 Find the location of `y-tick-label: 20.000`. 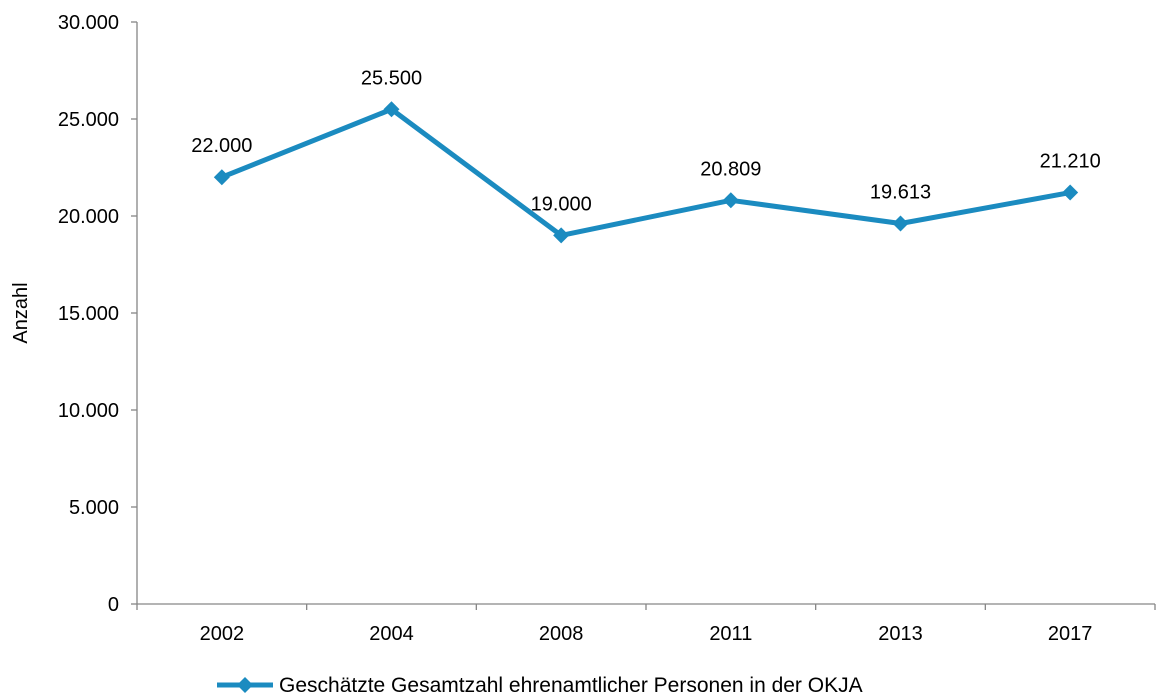

y-tick-label: 20.000 is located at coordinates (88, 217).